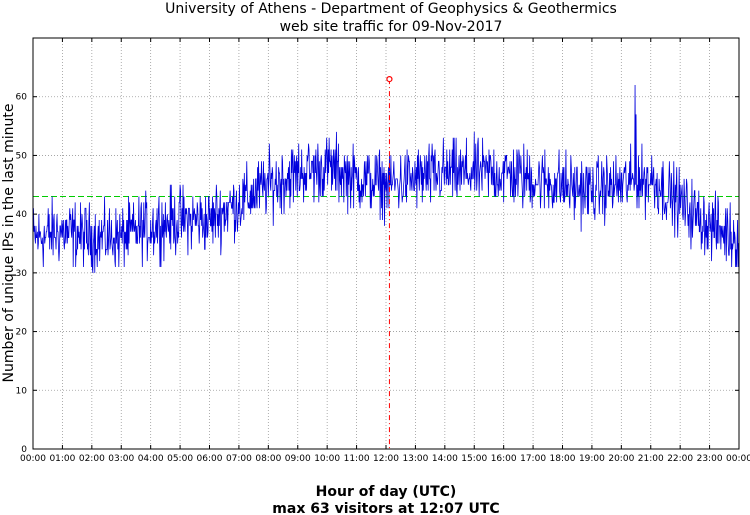 This screenshot has width=750, height=515. Describe the element at coordinates (22, 274) in the screenshot. I see `y-tick-label: 30` at that location.